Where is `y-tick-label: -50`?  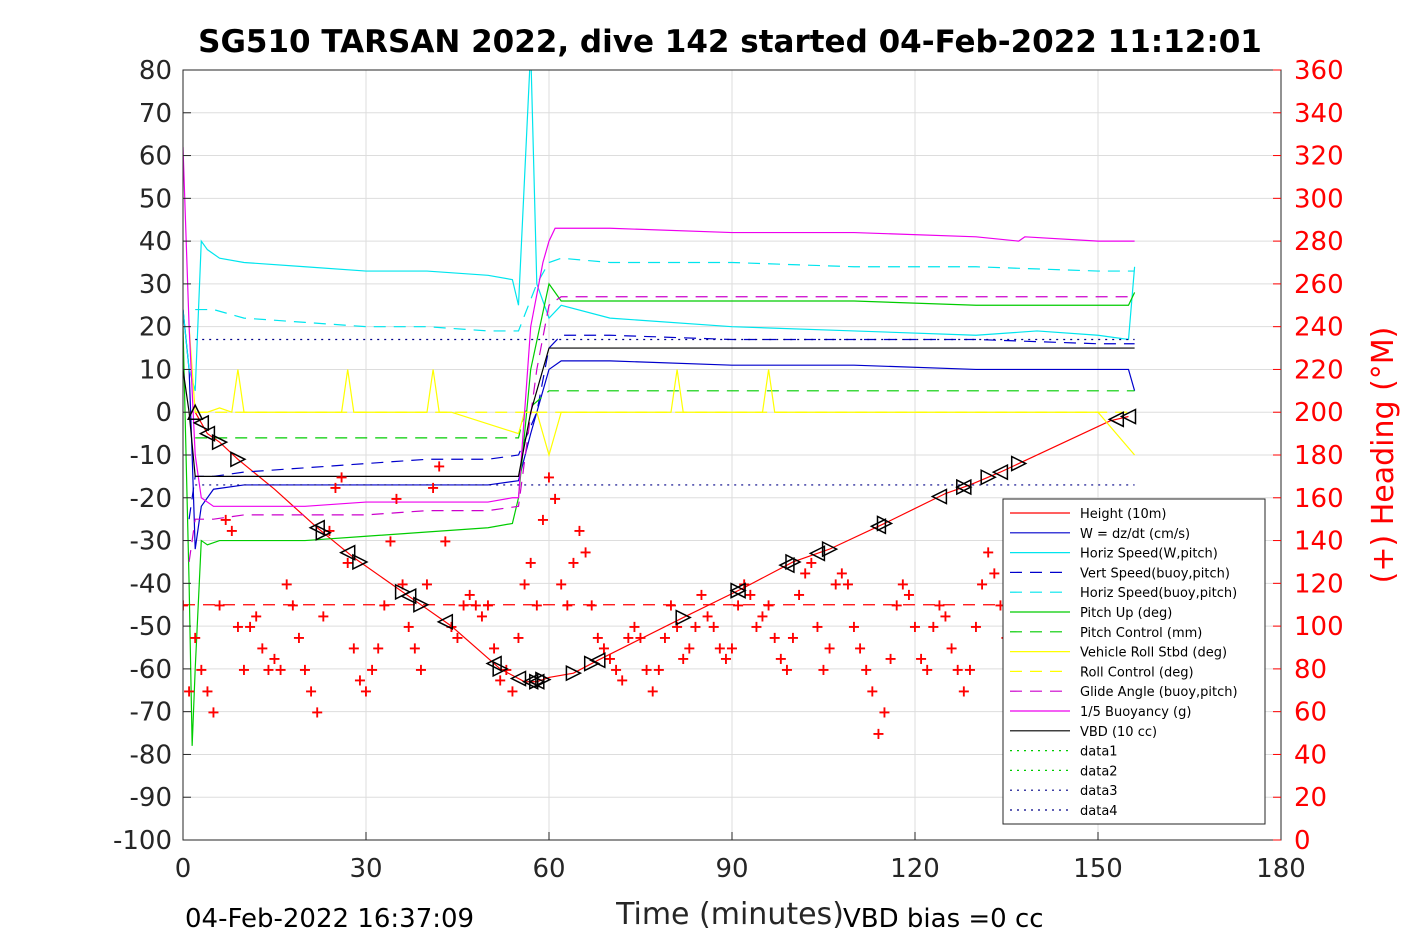 y-tick-label: -50 is located at coordinates (151, 627).